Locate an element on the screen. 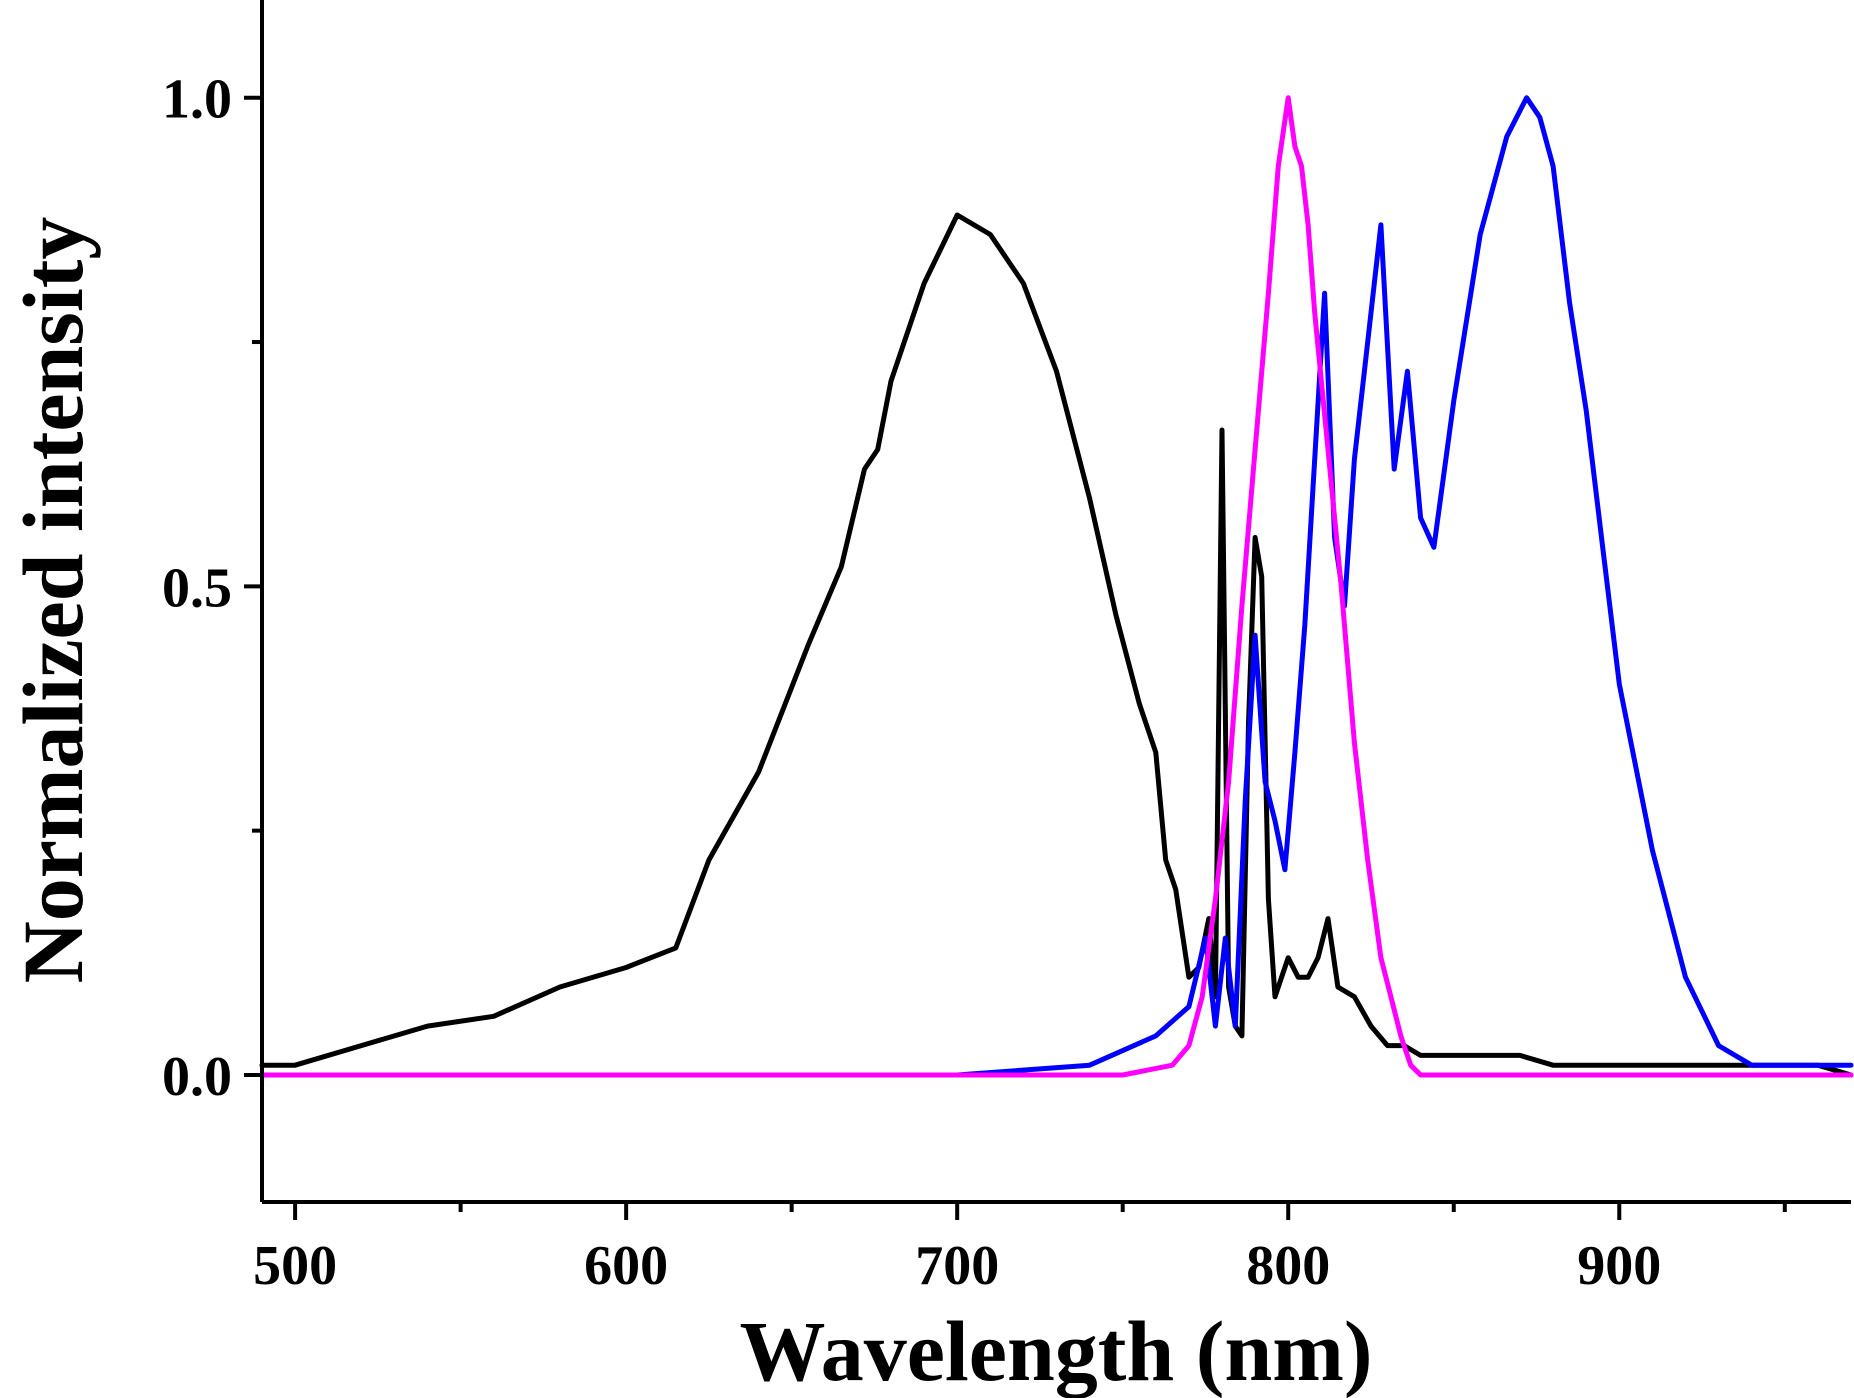 The height and width of the screenshot is (1398, 1854). x-axis-title: Wavelength (nm) is located at coordinates (1055, 1350).